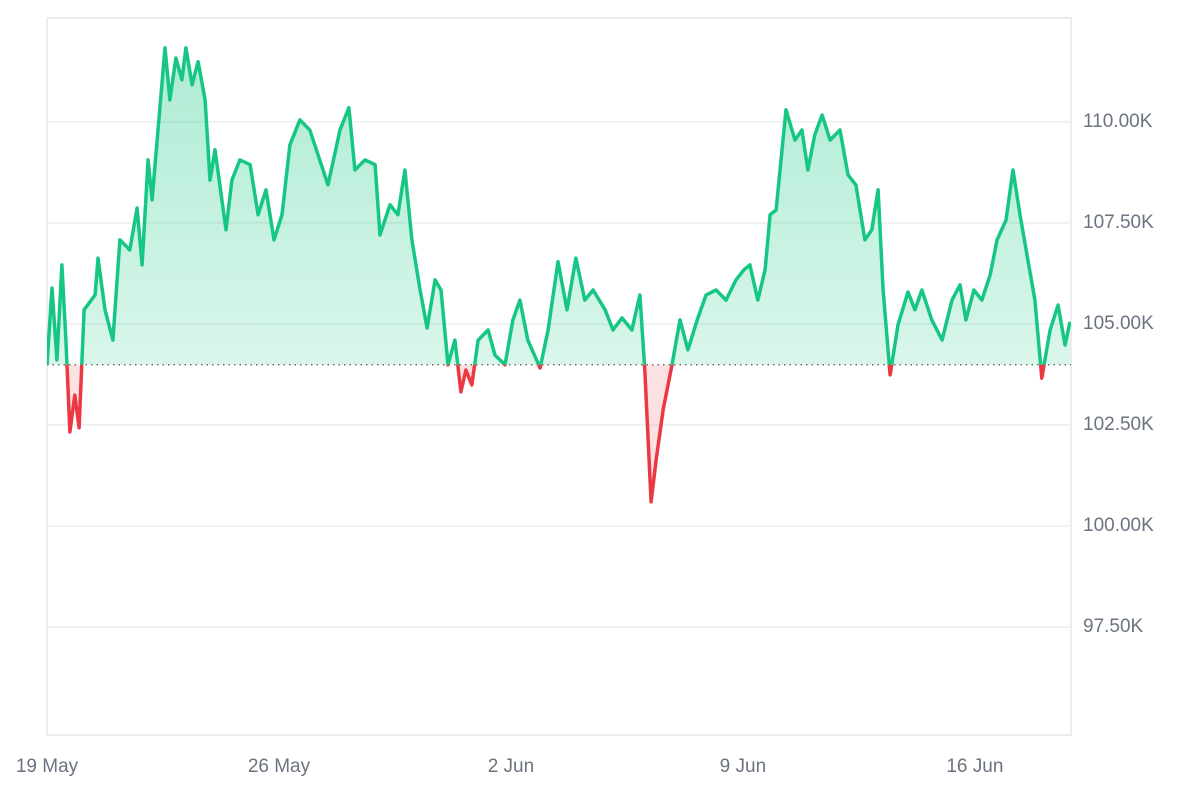 This screenshot has width=1200, height=800. Describe the element at coordinates (1118, 121) in the screenshot. I see `y-tick-label: 110.00K` at that location.